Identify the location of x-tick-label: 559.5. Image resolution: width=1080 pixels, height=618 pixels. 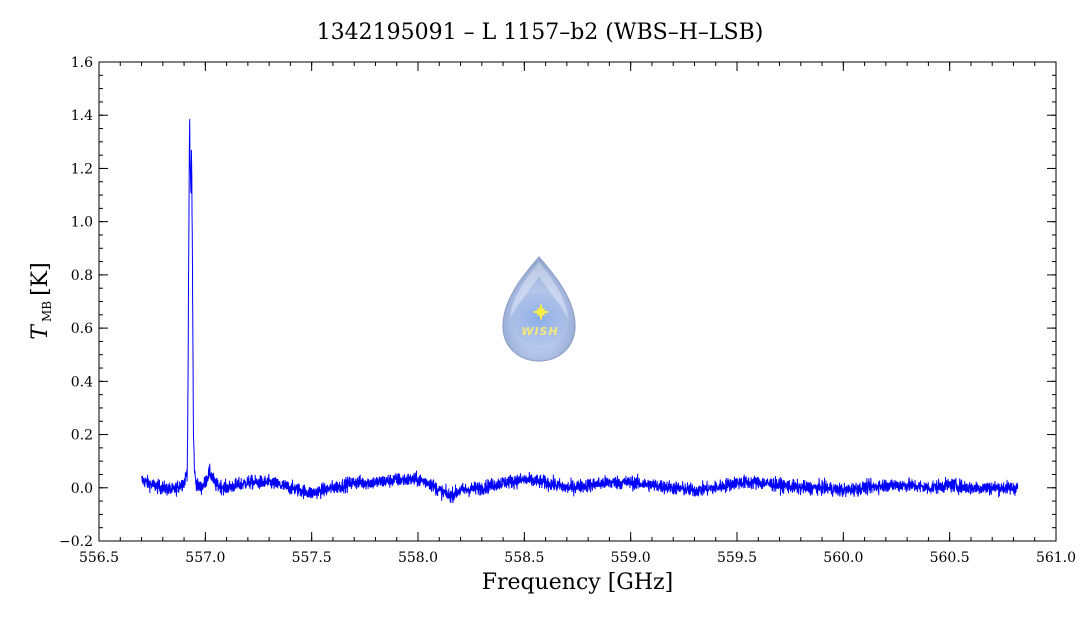
(737, 558).